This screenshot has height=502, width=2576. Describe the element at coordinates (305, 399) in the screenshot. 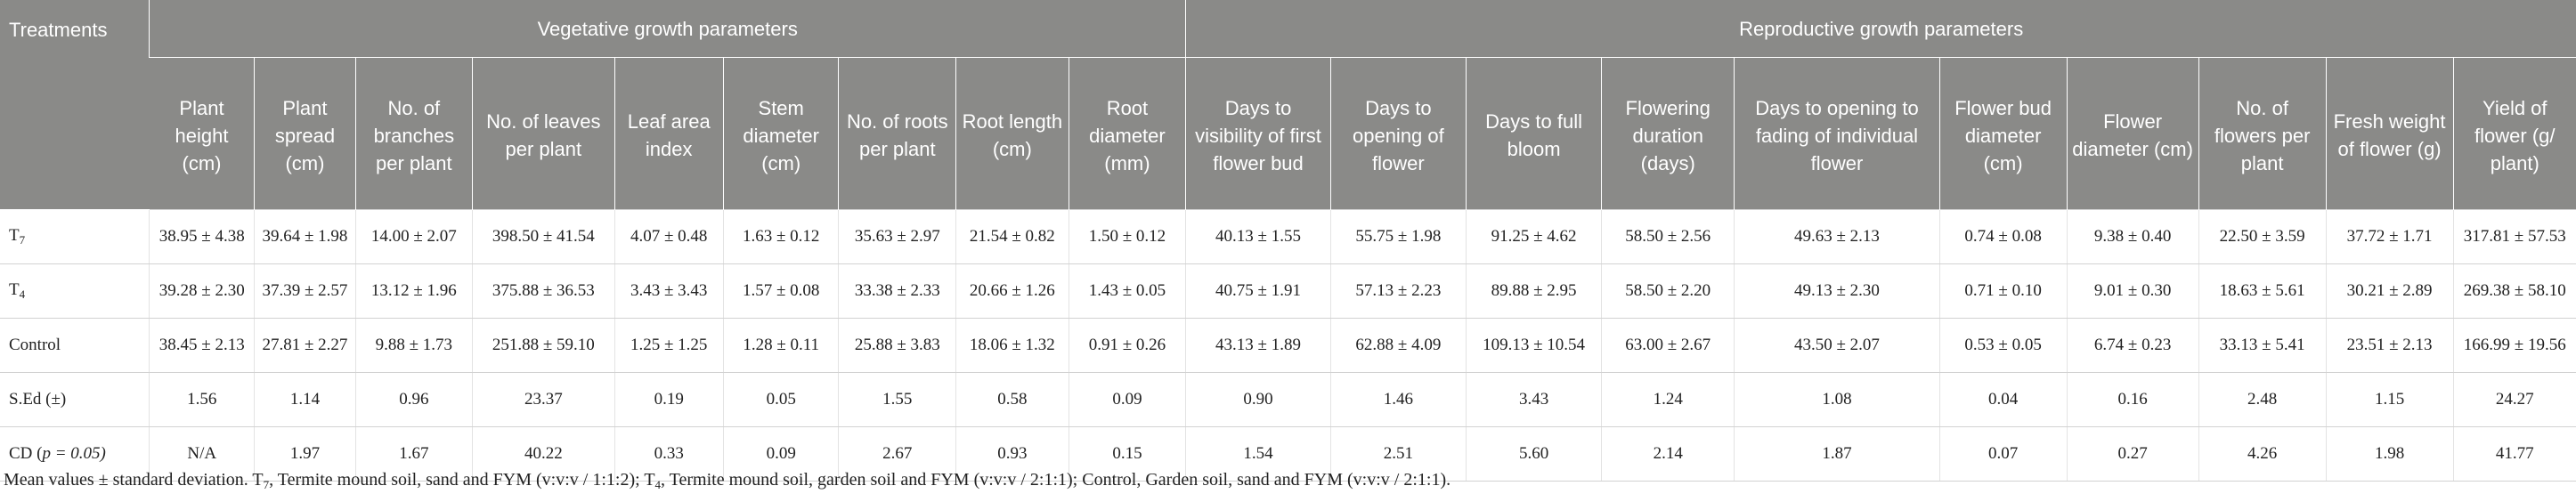

I see `table-cell: 1.14` at that location.